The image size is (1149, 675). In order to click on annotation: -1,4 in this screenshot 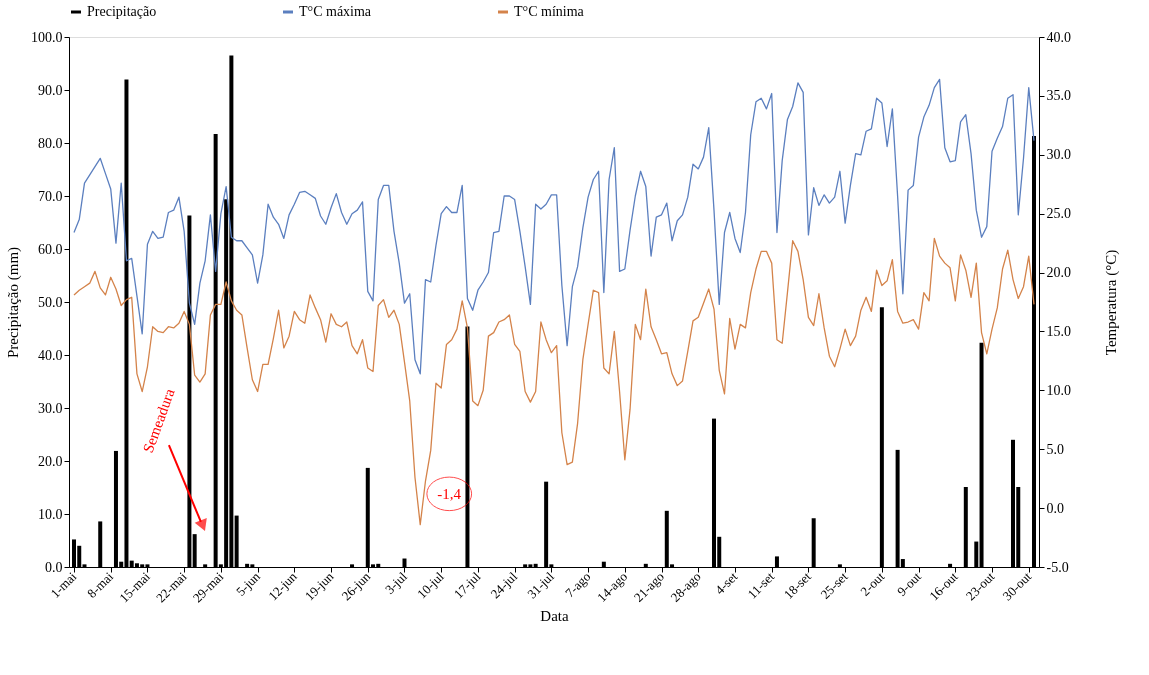, I will do `click(449, 493)`.